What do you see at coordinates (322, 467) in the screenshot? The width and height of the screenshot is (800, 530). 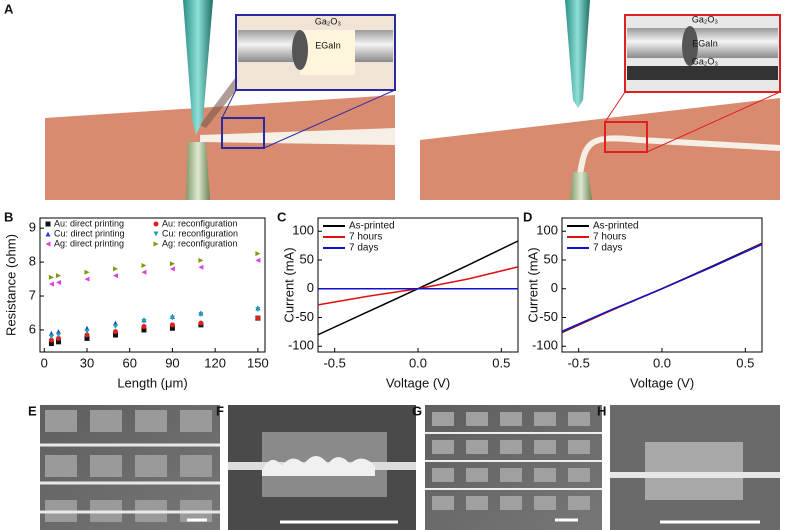 I see `sem-f` at bounding box center [322, 467].